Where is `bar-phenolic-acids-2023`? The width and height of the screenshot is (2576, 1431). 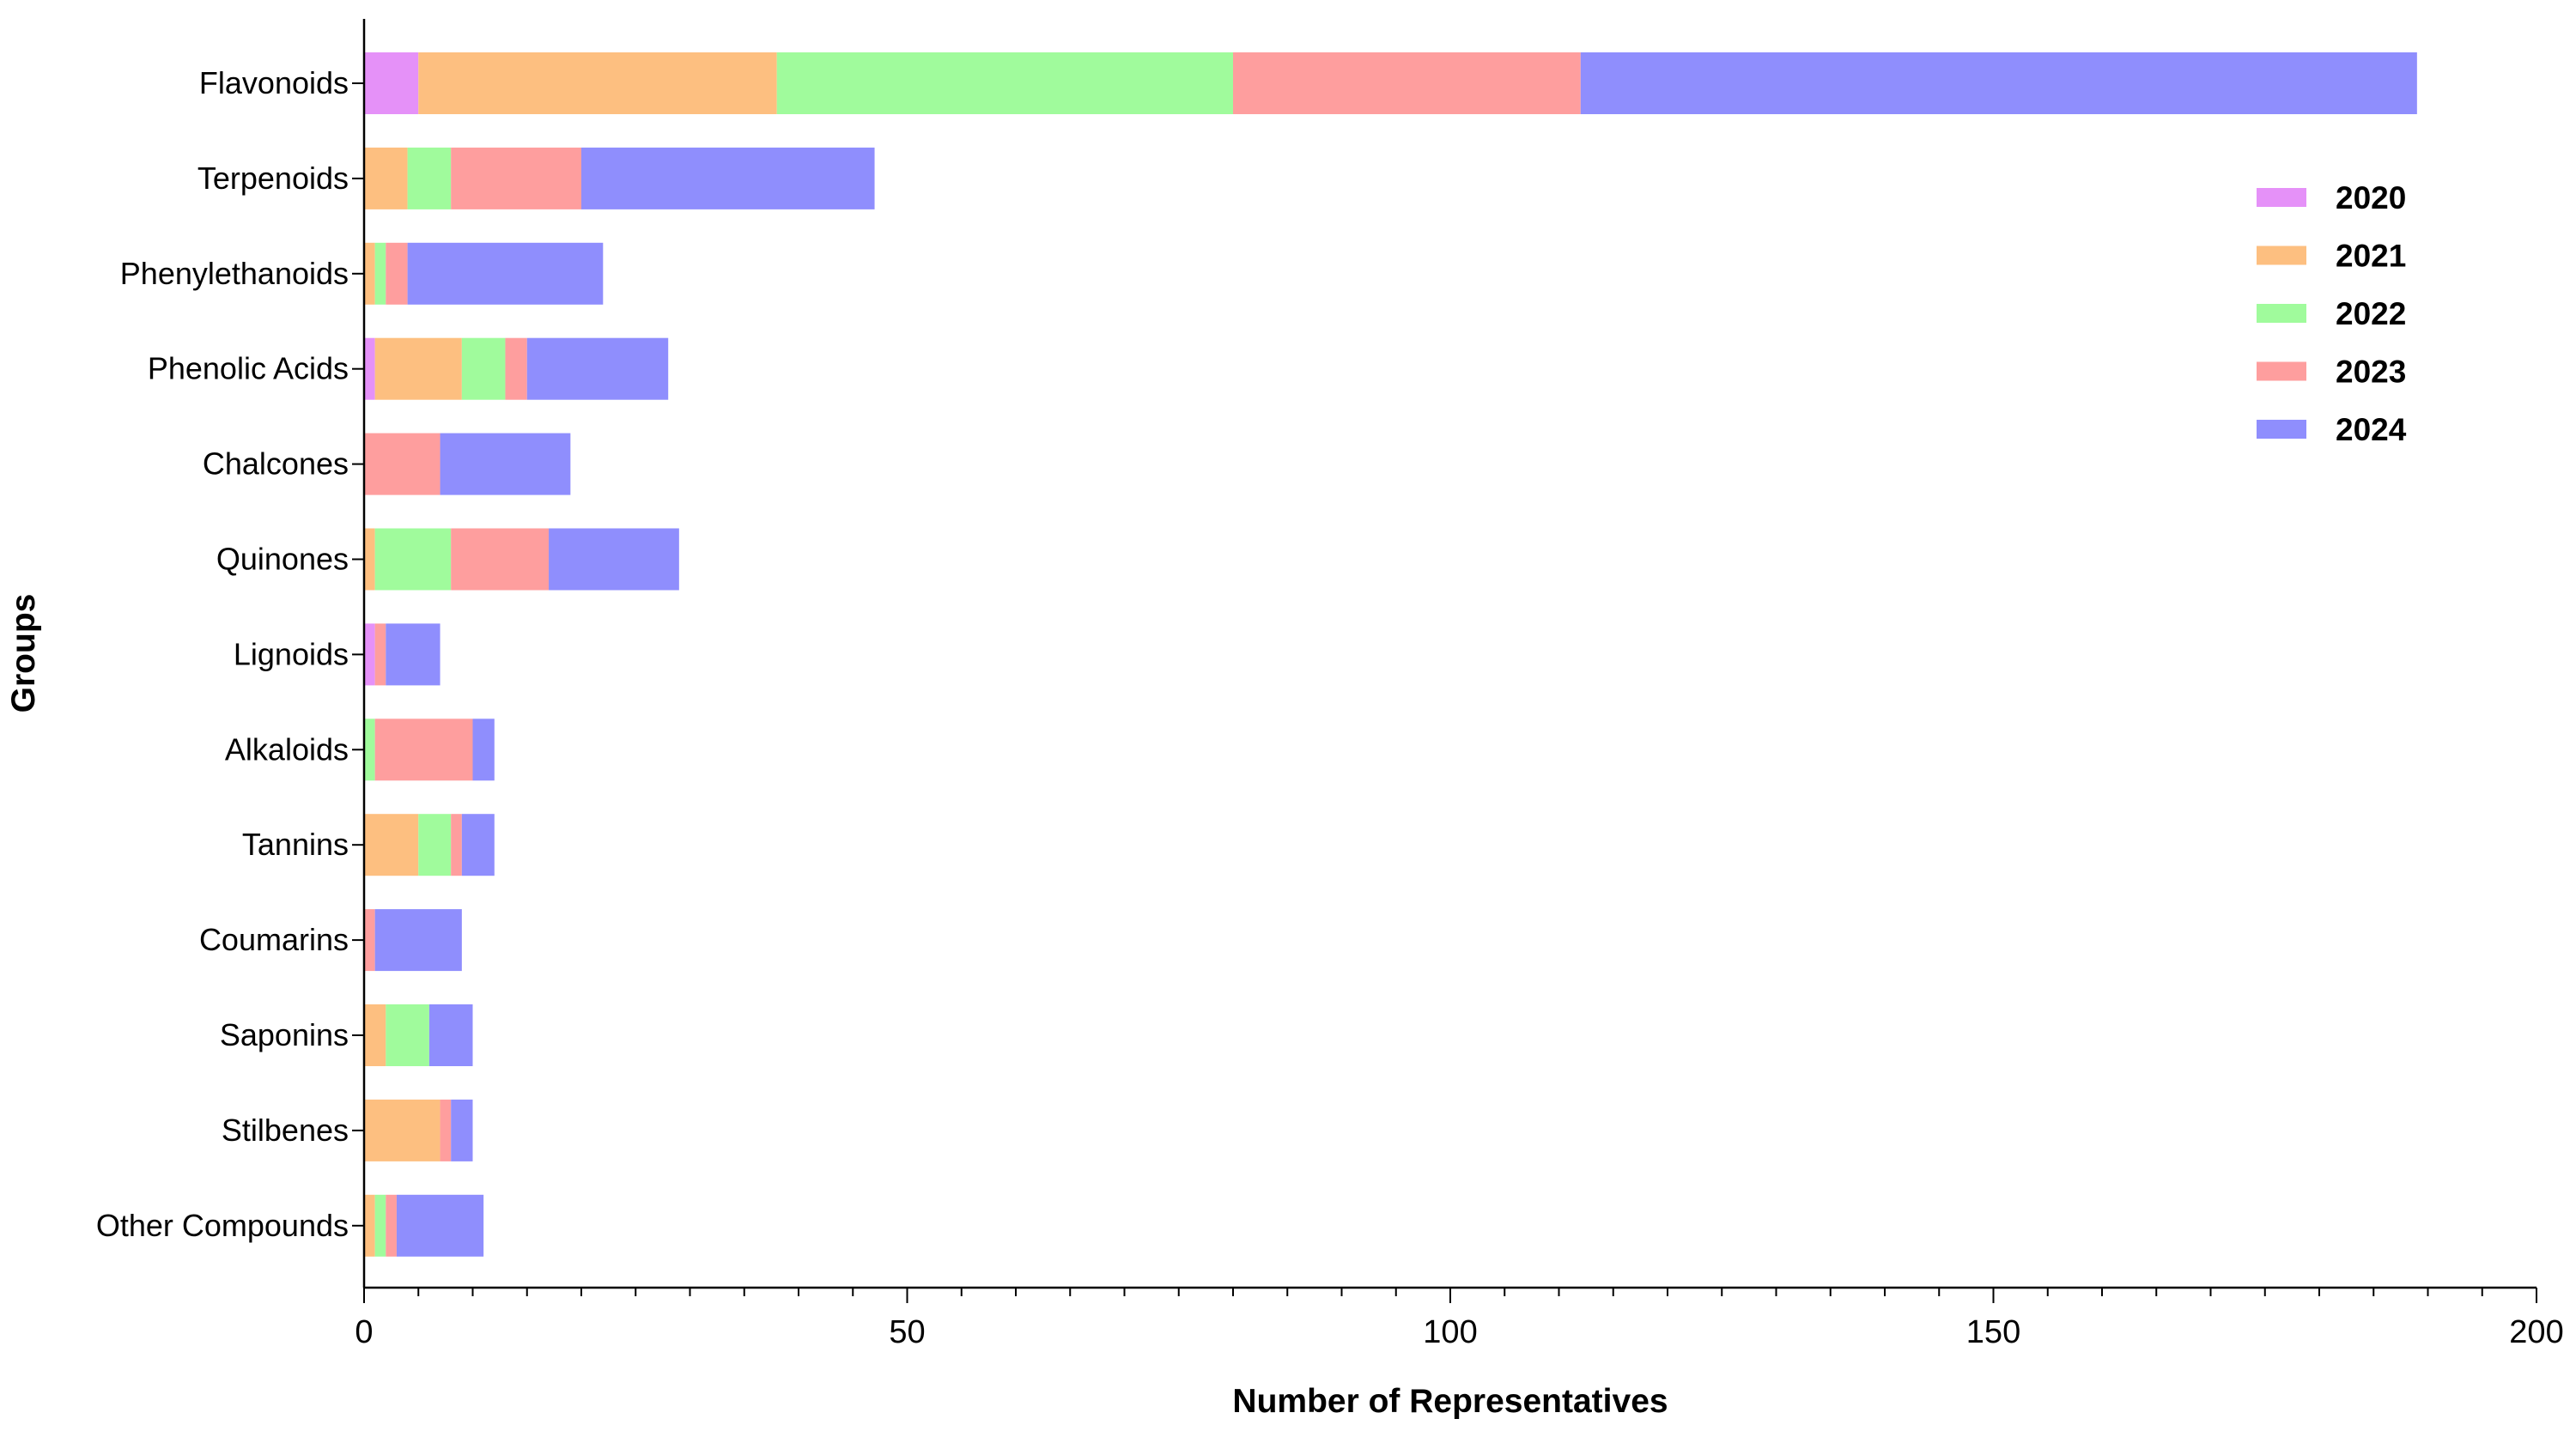
bar-phenolic-acids-2023 is located at coordinates (516, 368).